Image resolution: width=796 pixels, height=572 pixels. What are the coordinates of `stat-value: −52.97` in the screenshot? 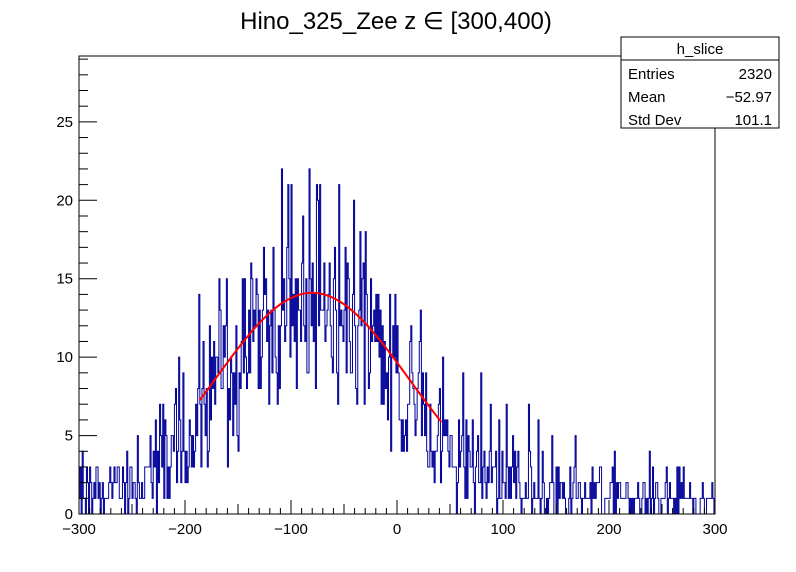 It's located at (749, 97).